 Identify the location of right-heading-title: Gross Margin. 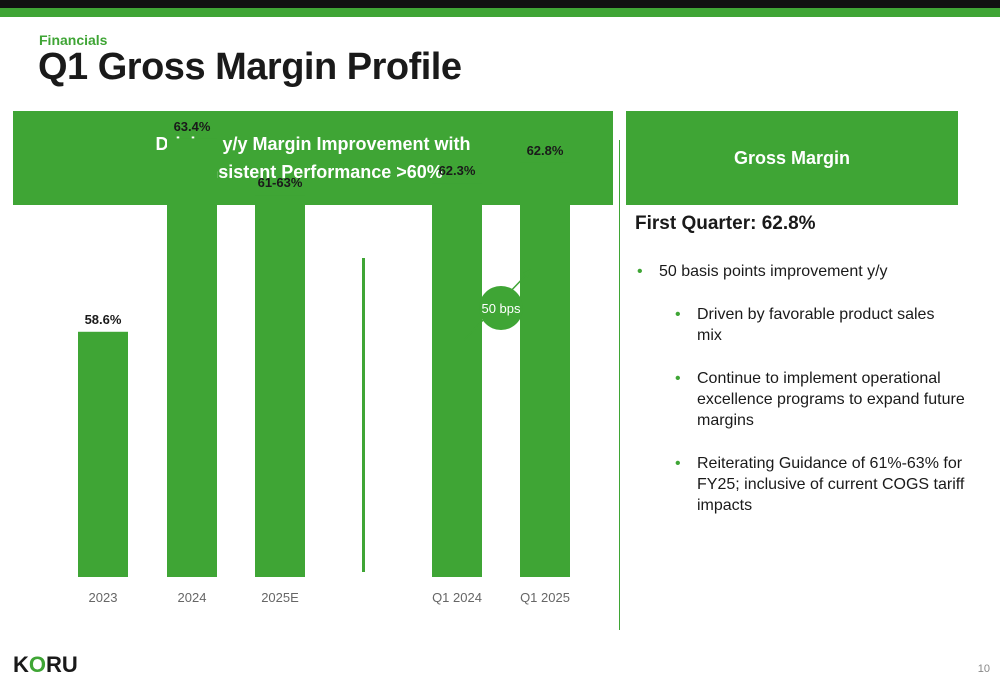
(792, 157).